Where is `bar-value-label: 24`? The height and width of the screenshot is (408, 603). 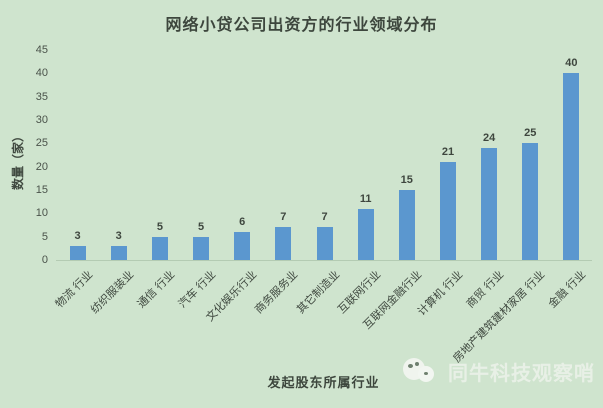
bar-value-label: 24 is located at coordinates (489, 138).